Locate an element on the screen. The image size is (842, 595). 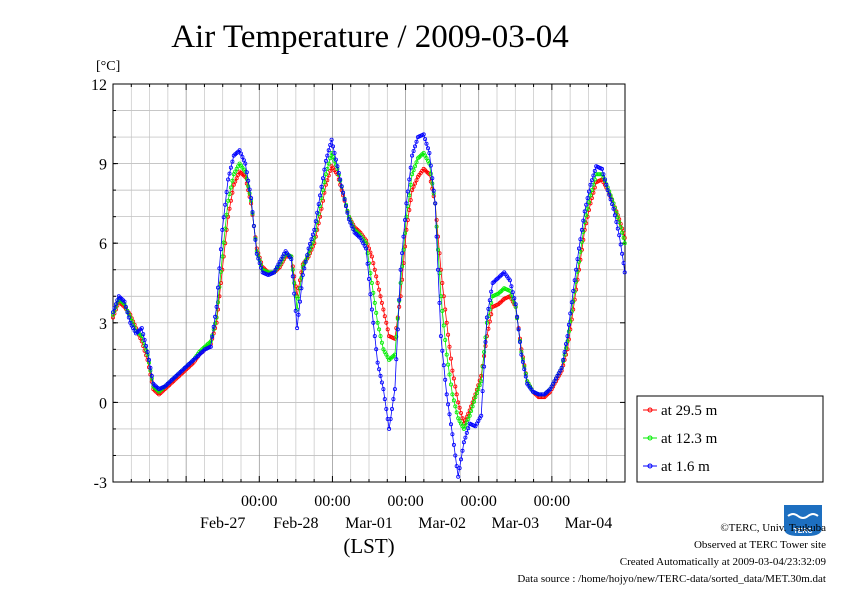
wave-icon is located at coordinates (803, 516).